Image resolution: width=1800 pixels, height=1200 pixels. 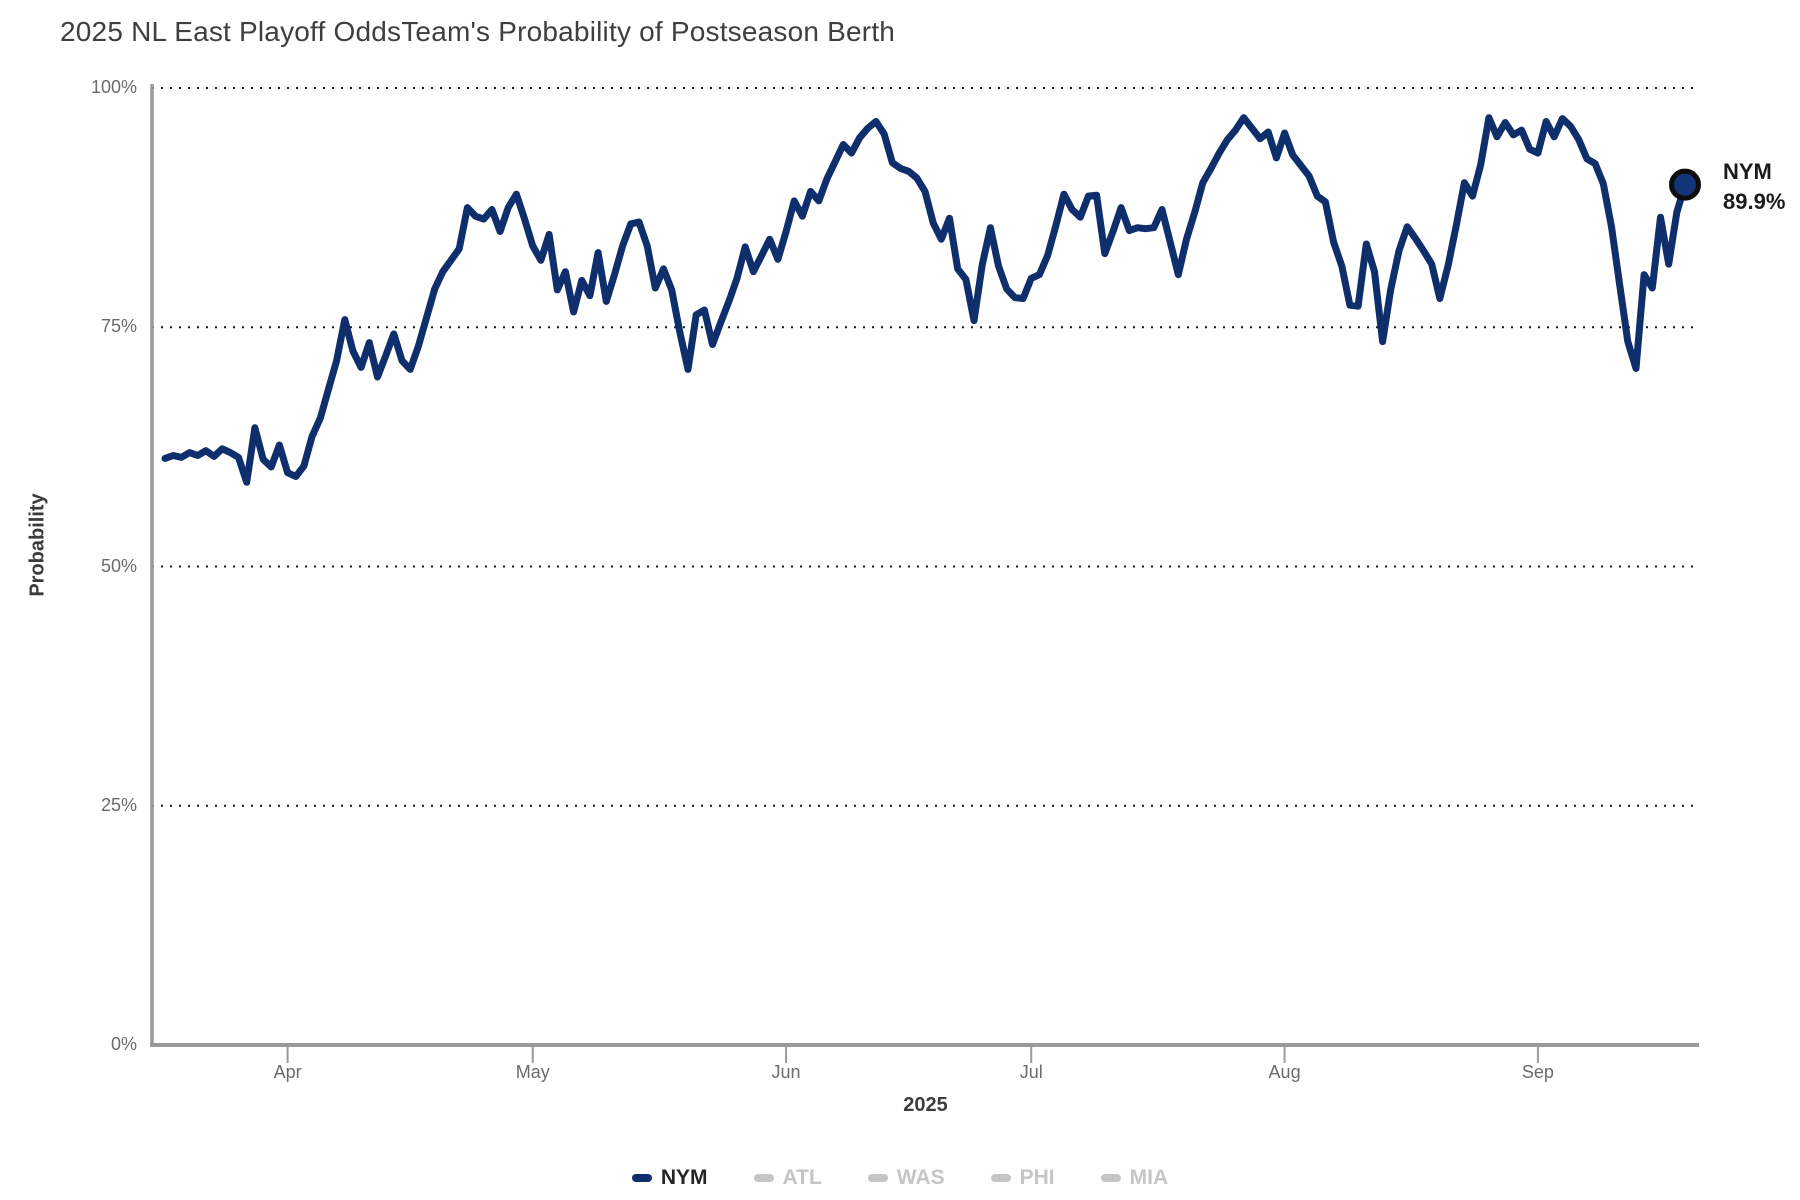 I want to click on series-end-label: NYM 89.9%, so click(x=1754, y=187).